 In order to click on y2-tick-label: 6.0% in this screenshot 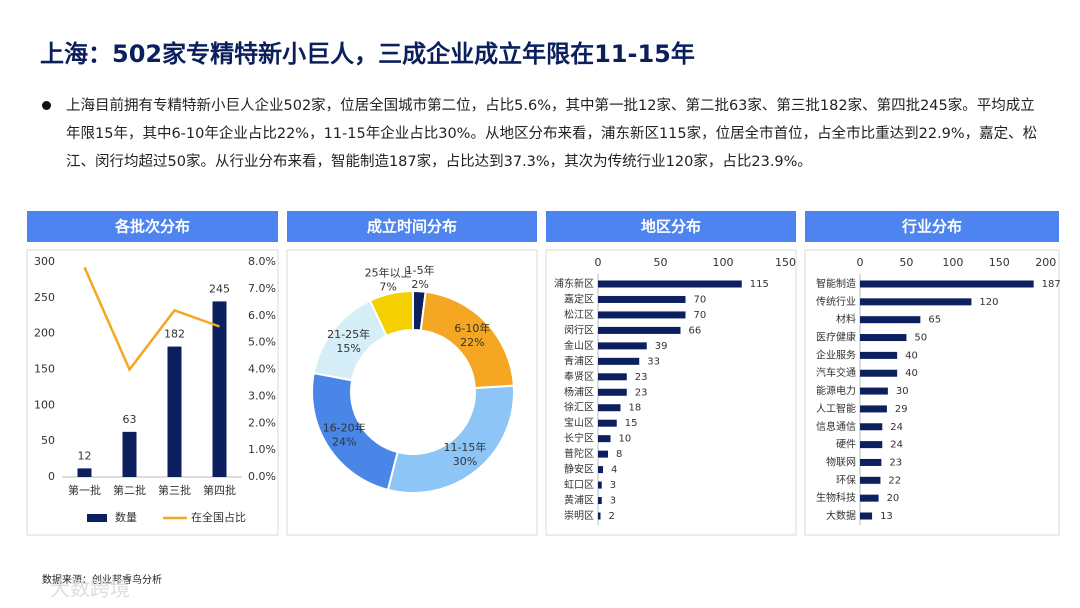, I will do `click(262, 315)`.